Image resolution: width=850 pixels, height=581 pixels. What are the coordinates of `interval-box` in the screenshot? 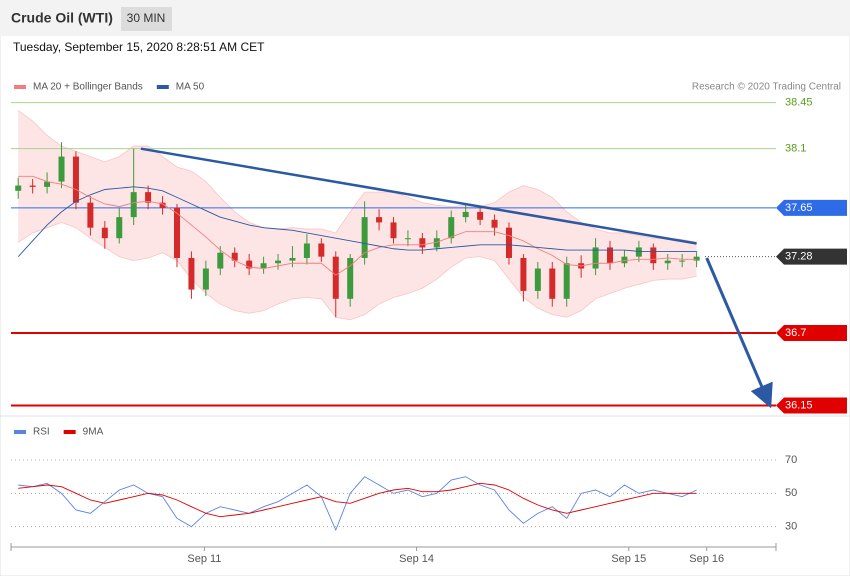 It's located at (146, 19).